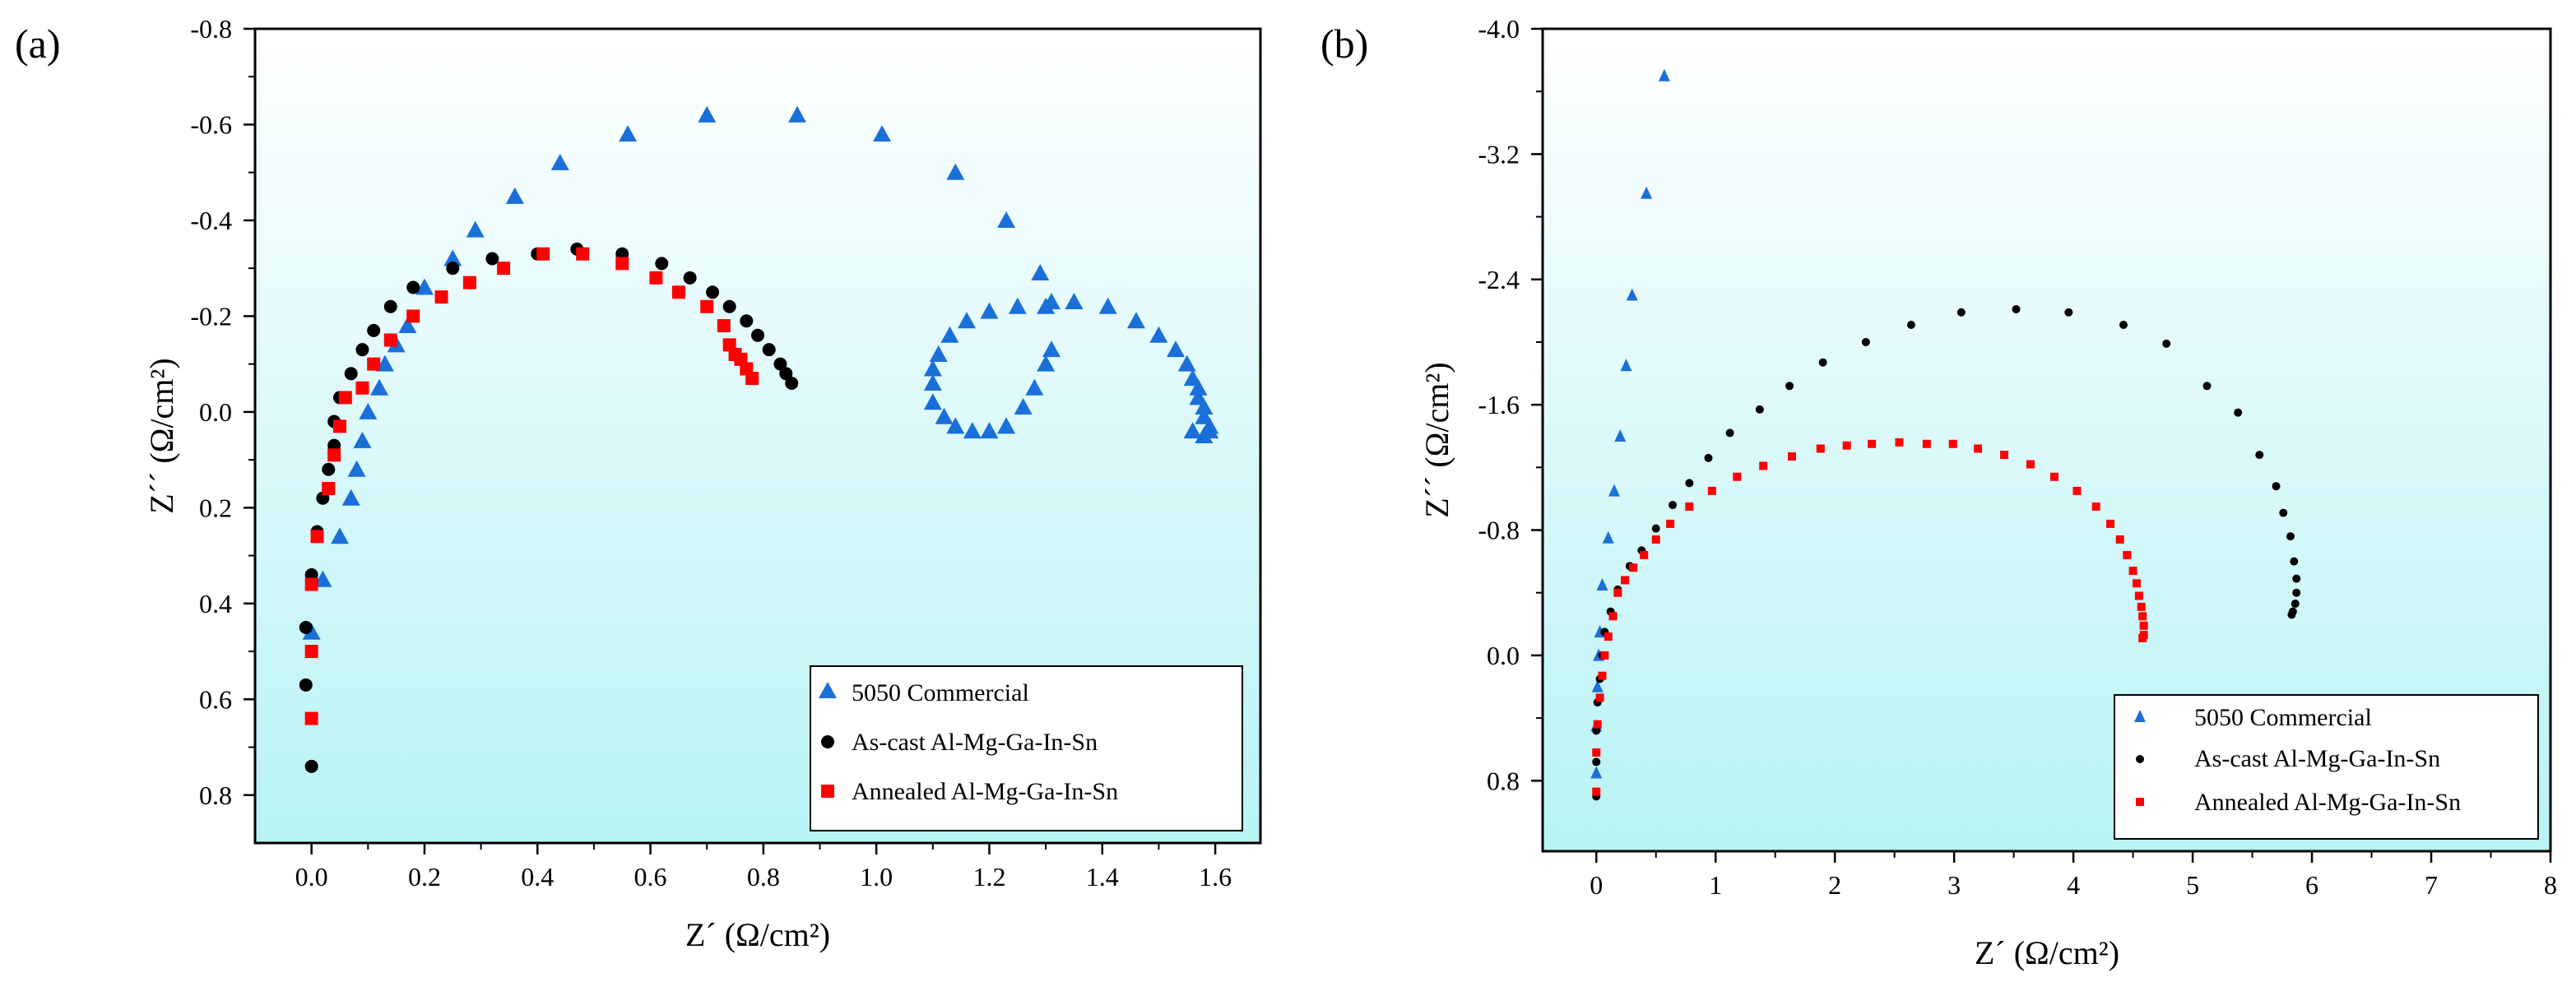 This screenshot has width=2576, height=1005. What do you see at coordinates (828, 690) in the screenshot?
I see `legend-marker-commercial-a` at bounding box center [828, 690].